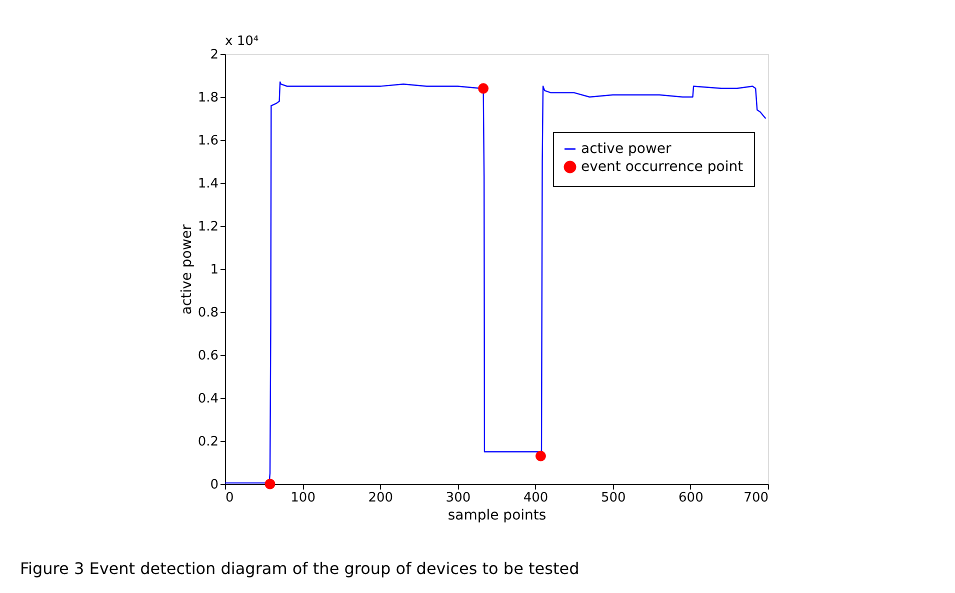 This screenshot has width=955, height=593. I want to click on legend-label: event occurrence point, so click(662, 167).